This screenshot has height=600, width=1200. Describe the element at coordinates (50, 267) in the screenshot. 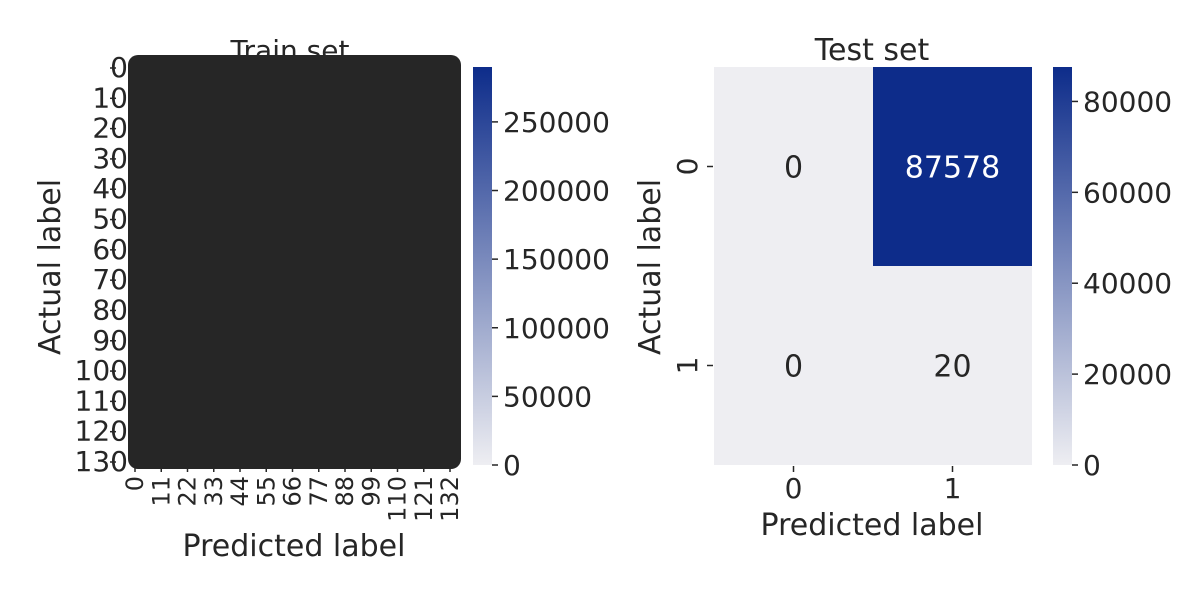

I see `train-ylabel: Actual label` at that location.